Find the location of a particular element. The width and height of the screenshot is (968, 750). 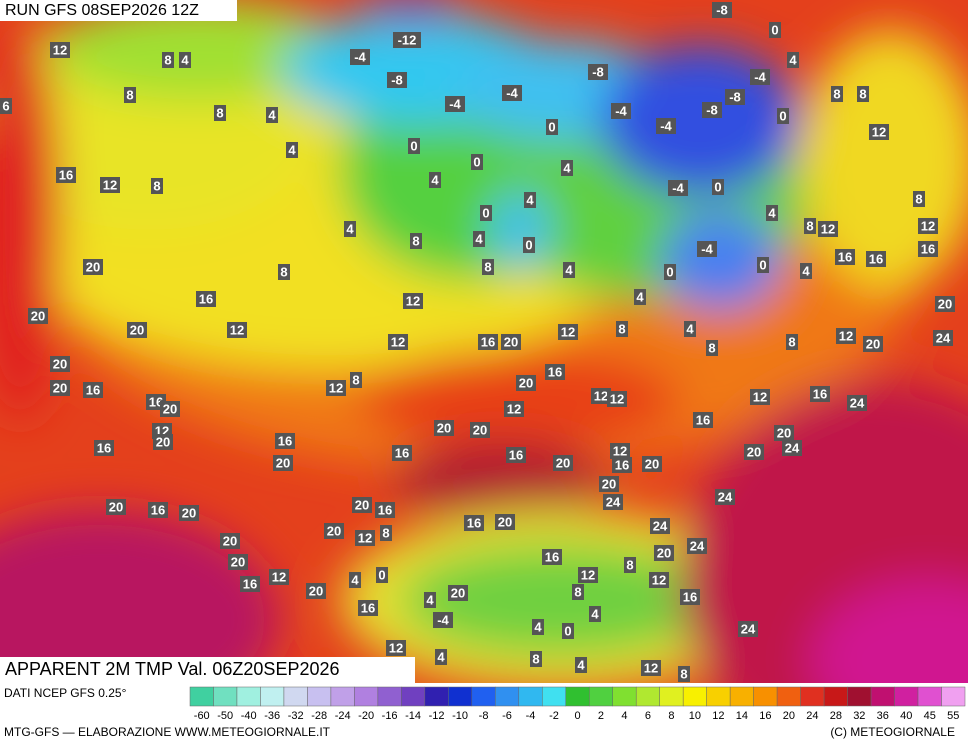

map-label: 6 is located at coordinates (5, 105).